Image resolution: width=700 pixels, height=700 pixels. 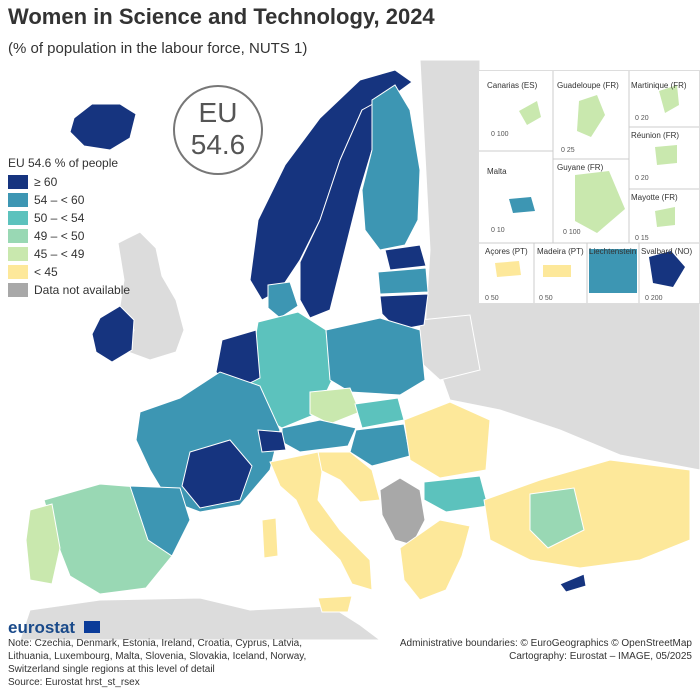 What do you see at coordinates (335, 406) in the screenshot?
I see `region-czechia` at bounding box center [335, 406].